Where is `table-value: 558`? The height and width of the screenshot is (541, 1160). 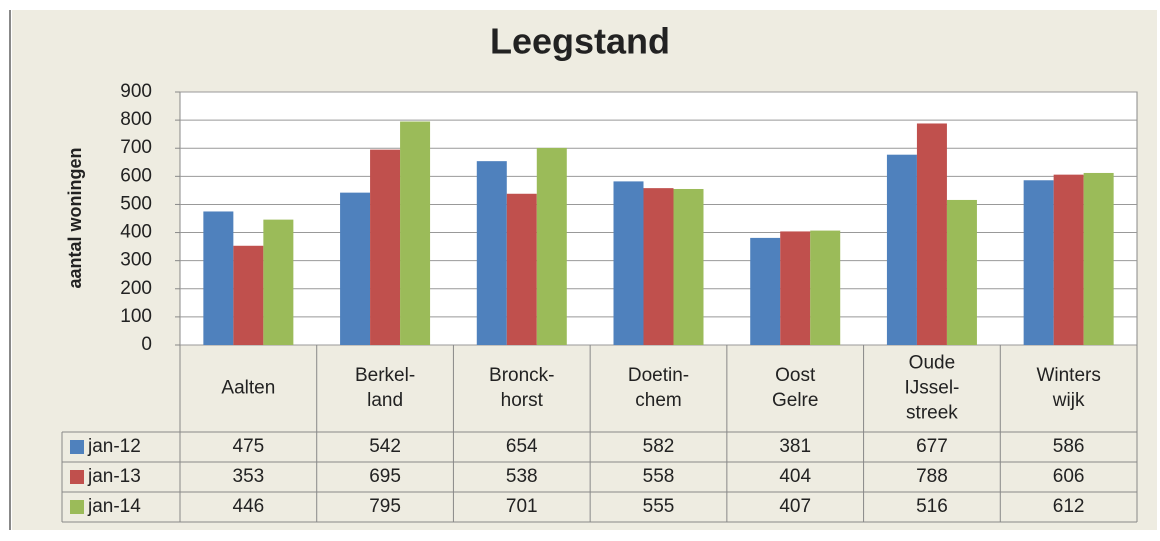
table-value: 558 is located at coordinates (659, 476).